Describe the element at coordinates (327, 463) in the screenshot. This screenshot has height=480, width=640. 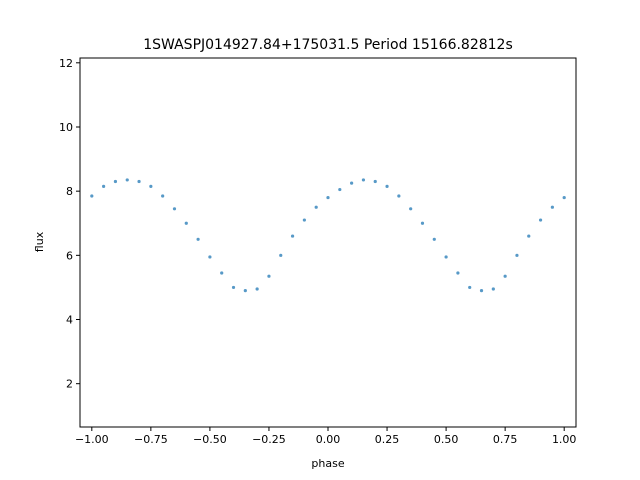
I see `x-axis-label: phase` at that location.